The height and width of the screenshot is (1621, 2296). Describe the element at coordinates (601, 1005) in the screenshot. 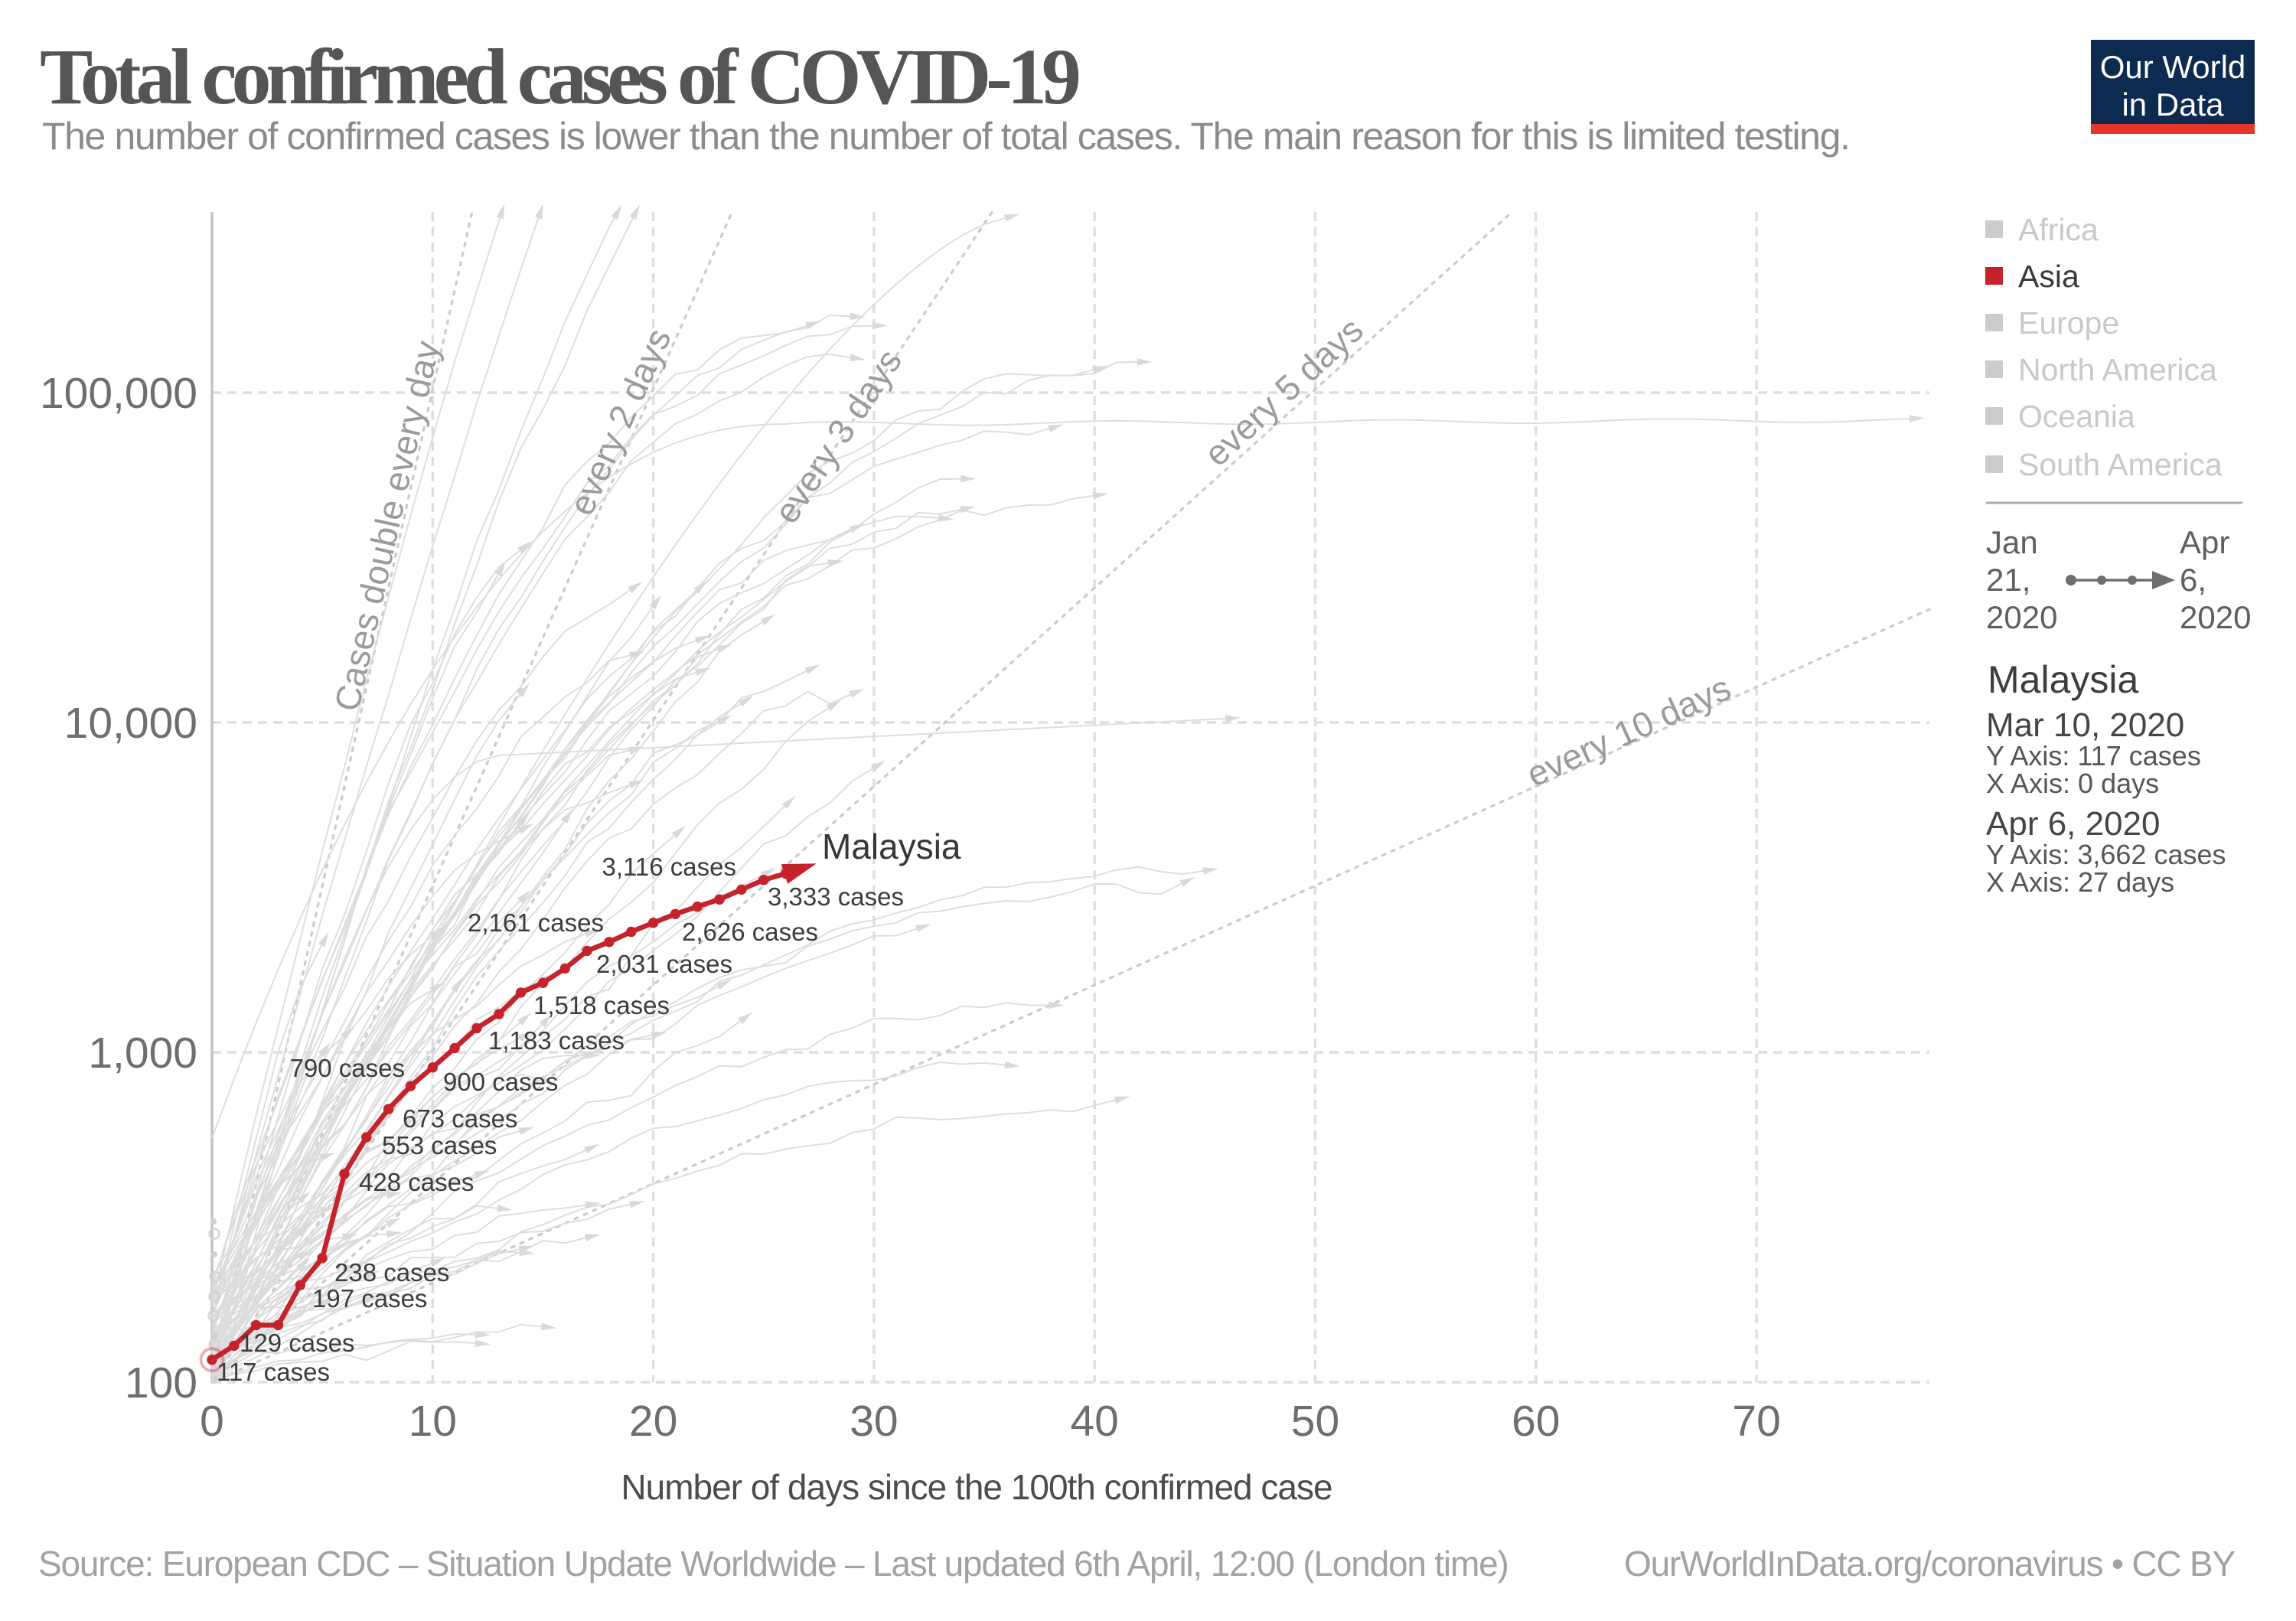

I see `svg-text: 1,518 cases` at that location.